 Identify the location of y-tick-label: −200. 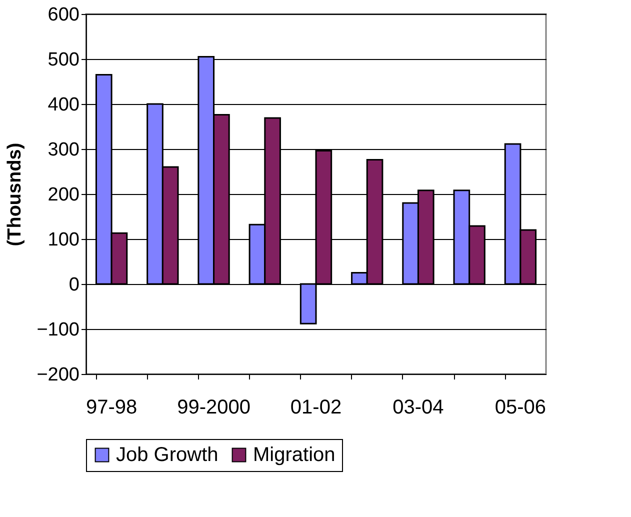
(58, 375).